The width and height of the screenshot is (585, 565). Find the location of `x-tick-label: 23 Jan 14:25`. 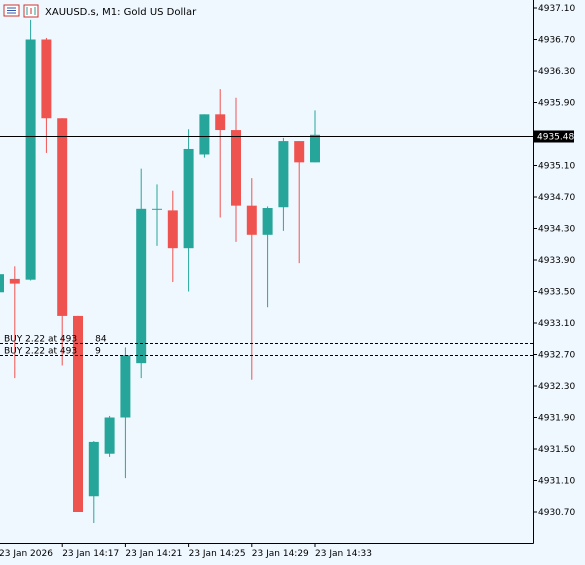

x-tick-label: 23 Jan 14:25 is located at coordinates (217, 554).